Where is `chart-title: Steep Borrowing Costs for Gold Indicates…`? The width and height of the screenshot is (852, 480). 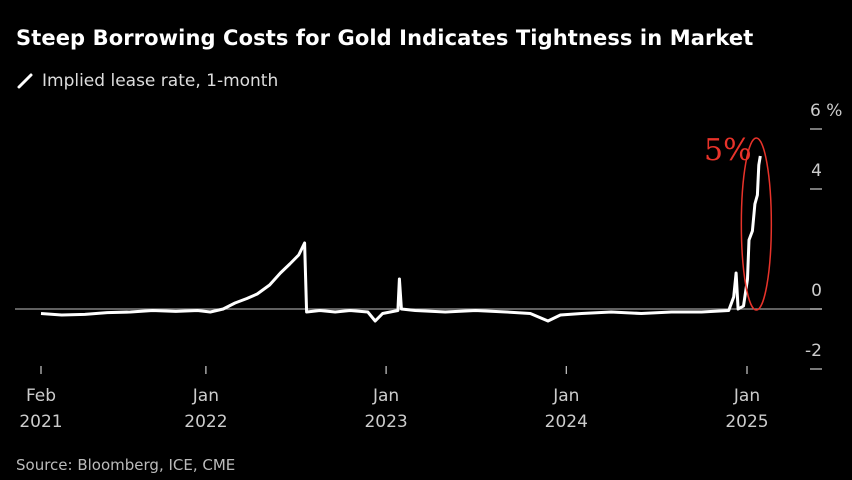
chart-title: Steep Borrowing Costs for Gold Indicates… is located at coordinates (385, 38).